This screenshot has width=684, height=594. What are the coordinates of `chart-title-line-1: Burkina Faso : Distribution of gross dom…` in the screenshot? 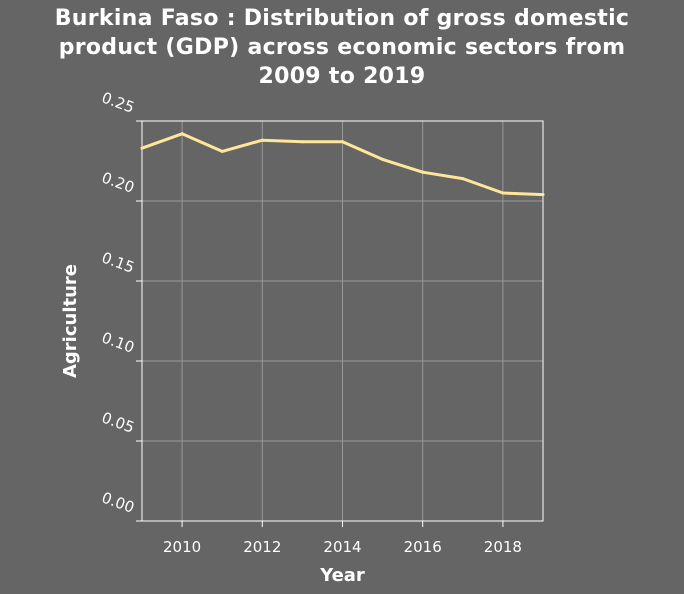 It's located at (342, 18).